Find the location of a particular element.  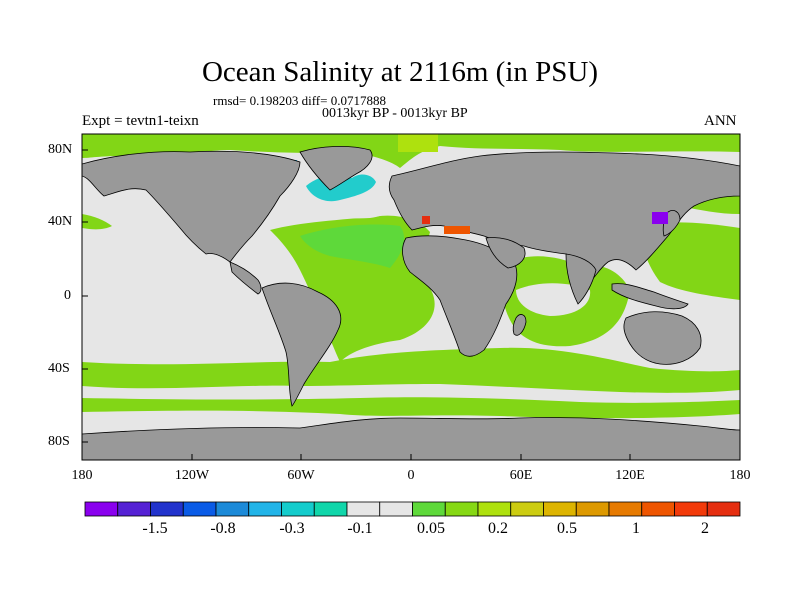

indian-ocean-neutral is located at coordinates (553, 299).